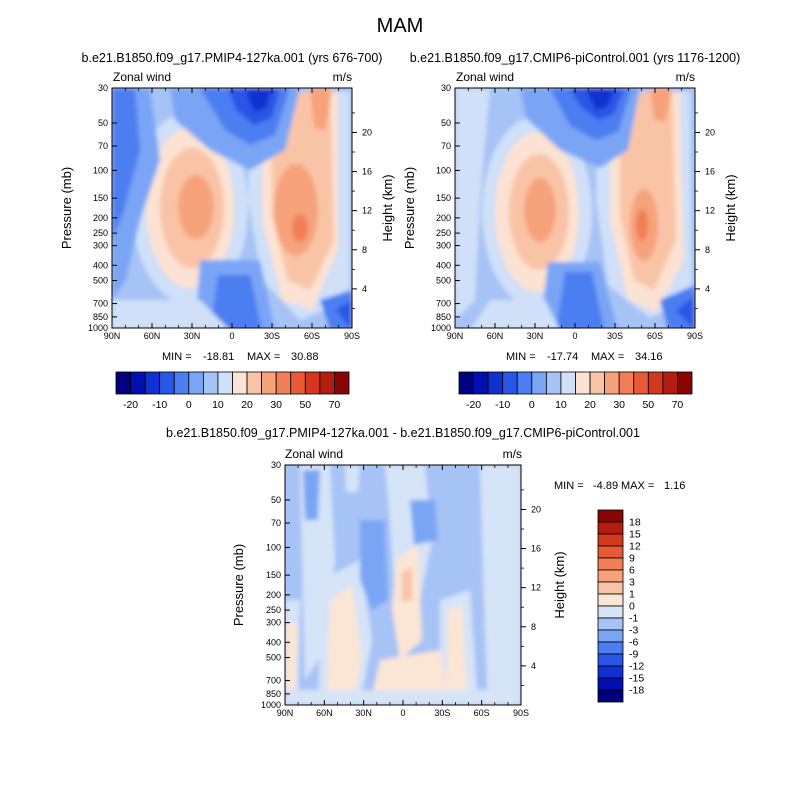 The image size is (800, 800). I want to click on y2-tick-label: 4, so click(364, 289).